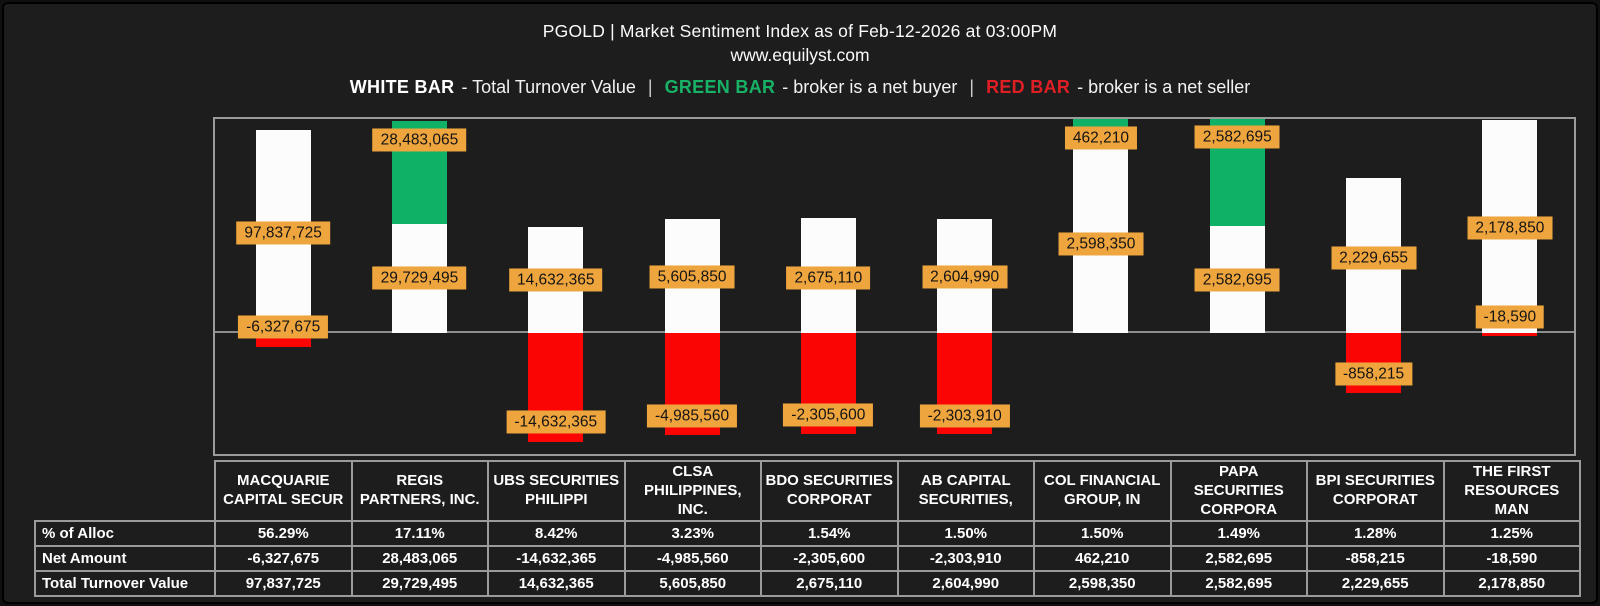  What do you see at coordinates (402, 87) in the screenshot?
I see `legend-white-bar-label: WHITE BAR` at bounding box center [402, 87].